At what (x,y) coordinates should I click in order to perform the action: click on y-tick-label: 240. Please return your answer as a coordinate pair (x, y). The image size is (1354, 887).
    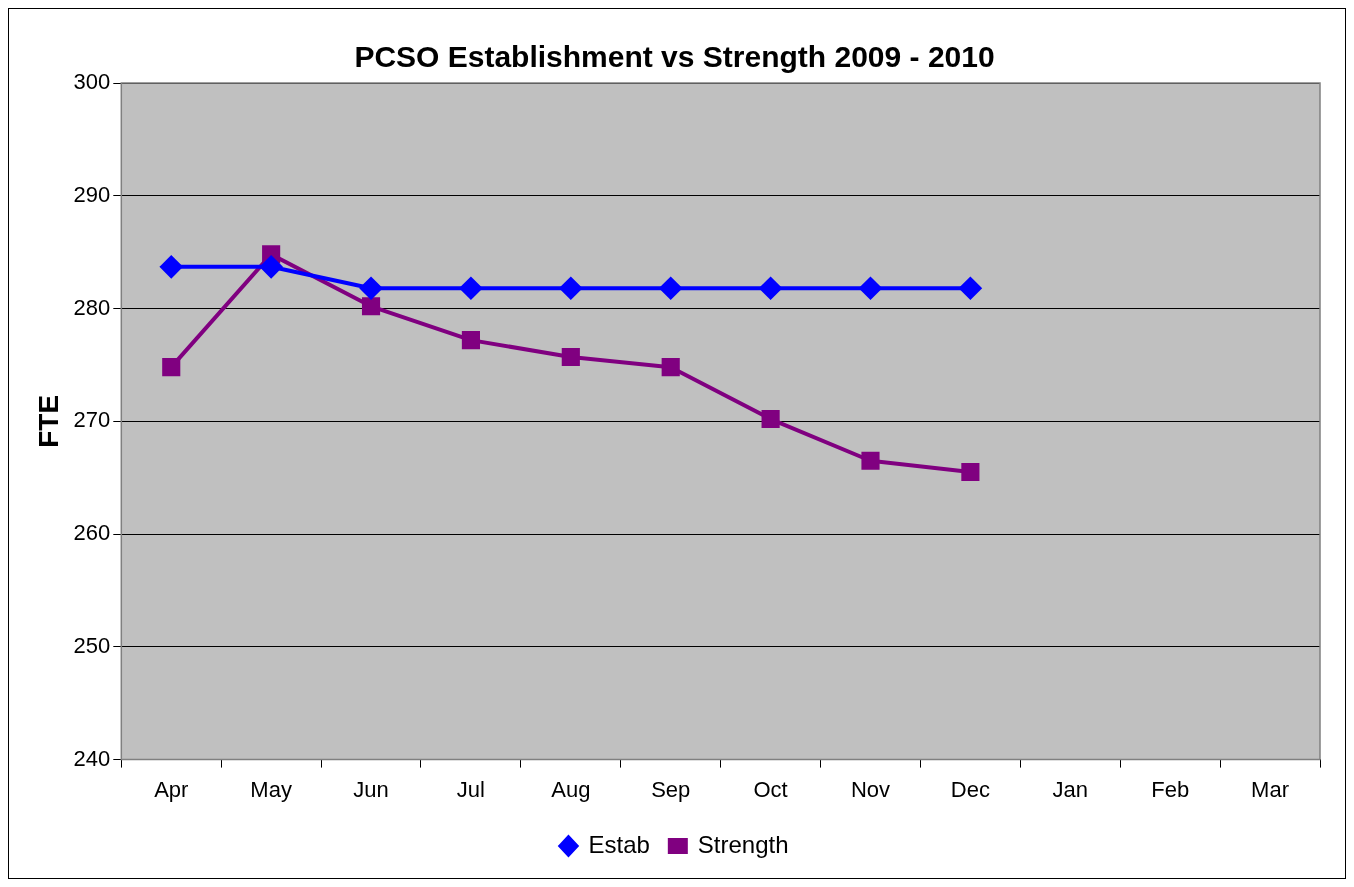
    Looking at the image, I should click on (92, 758).